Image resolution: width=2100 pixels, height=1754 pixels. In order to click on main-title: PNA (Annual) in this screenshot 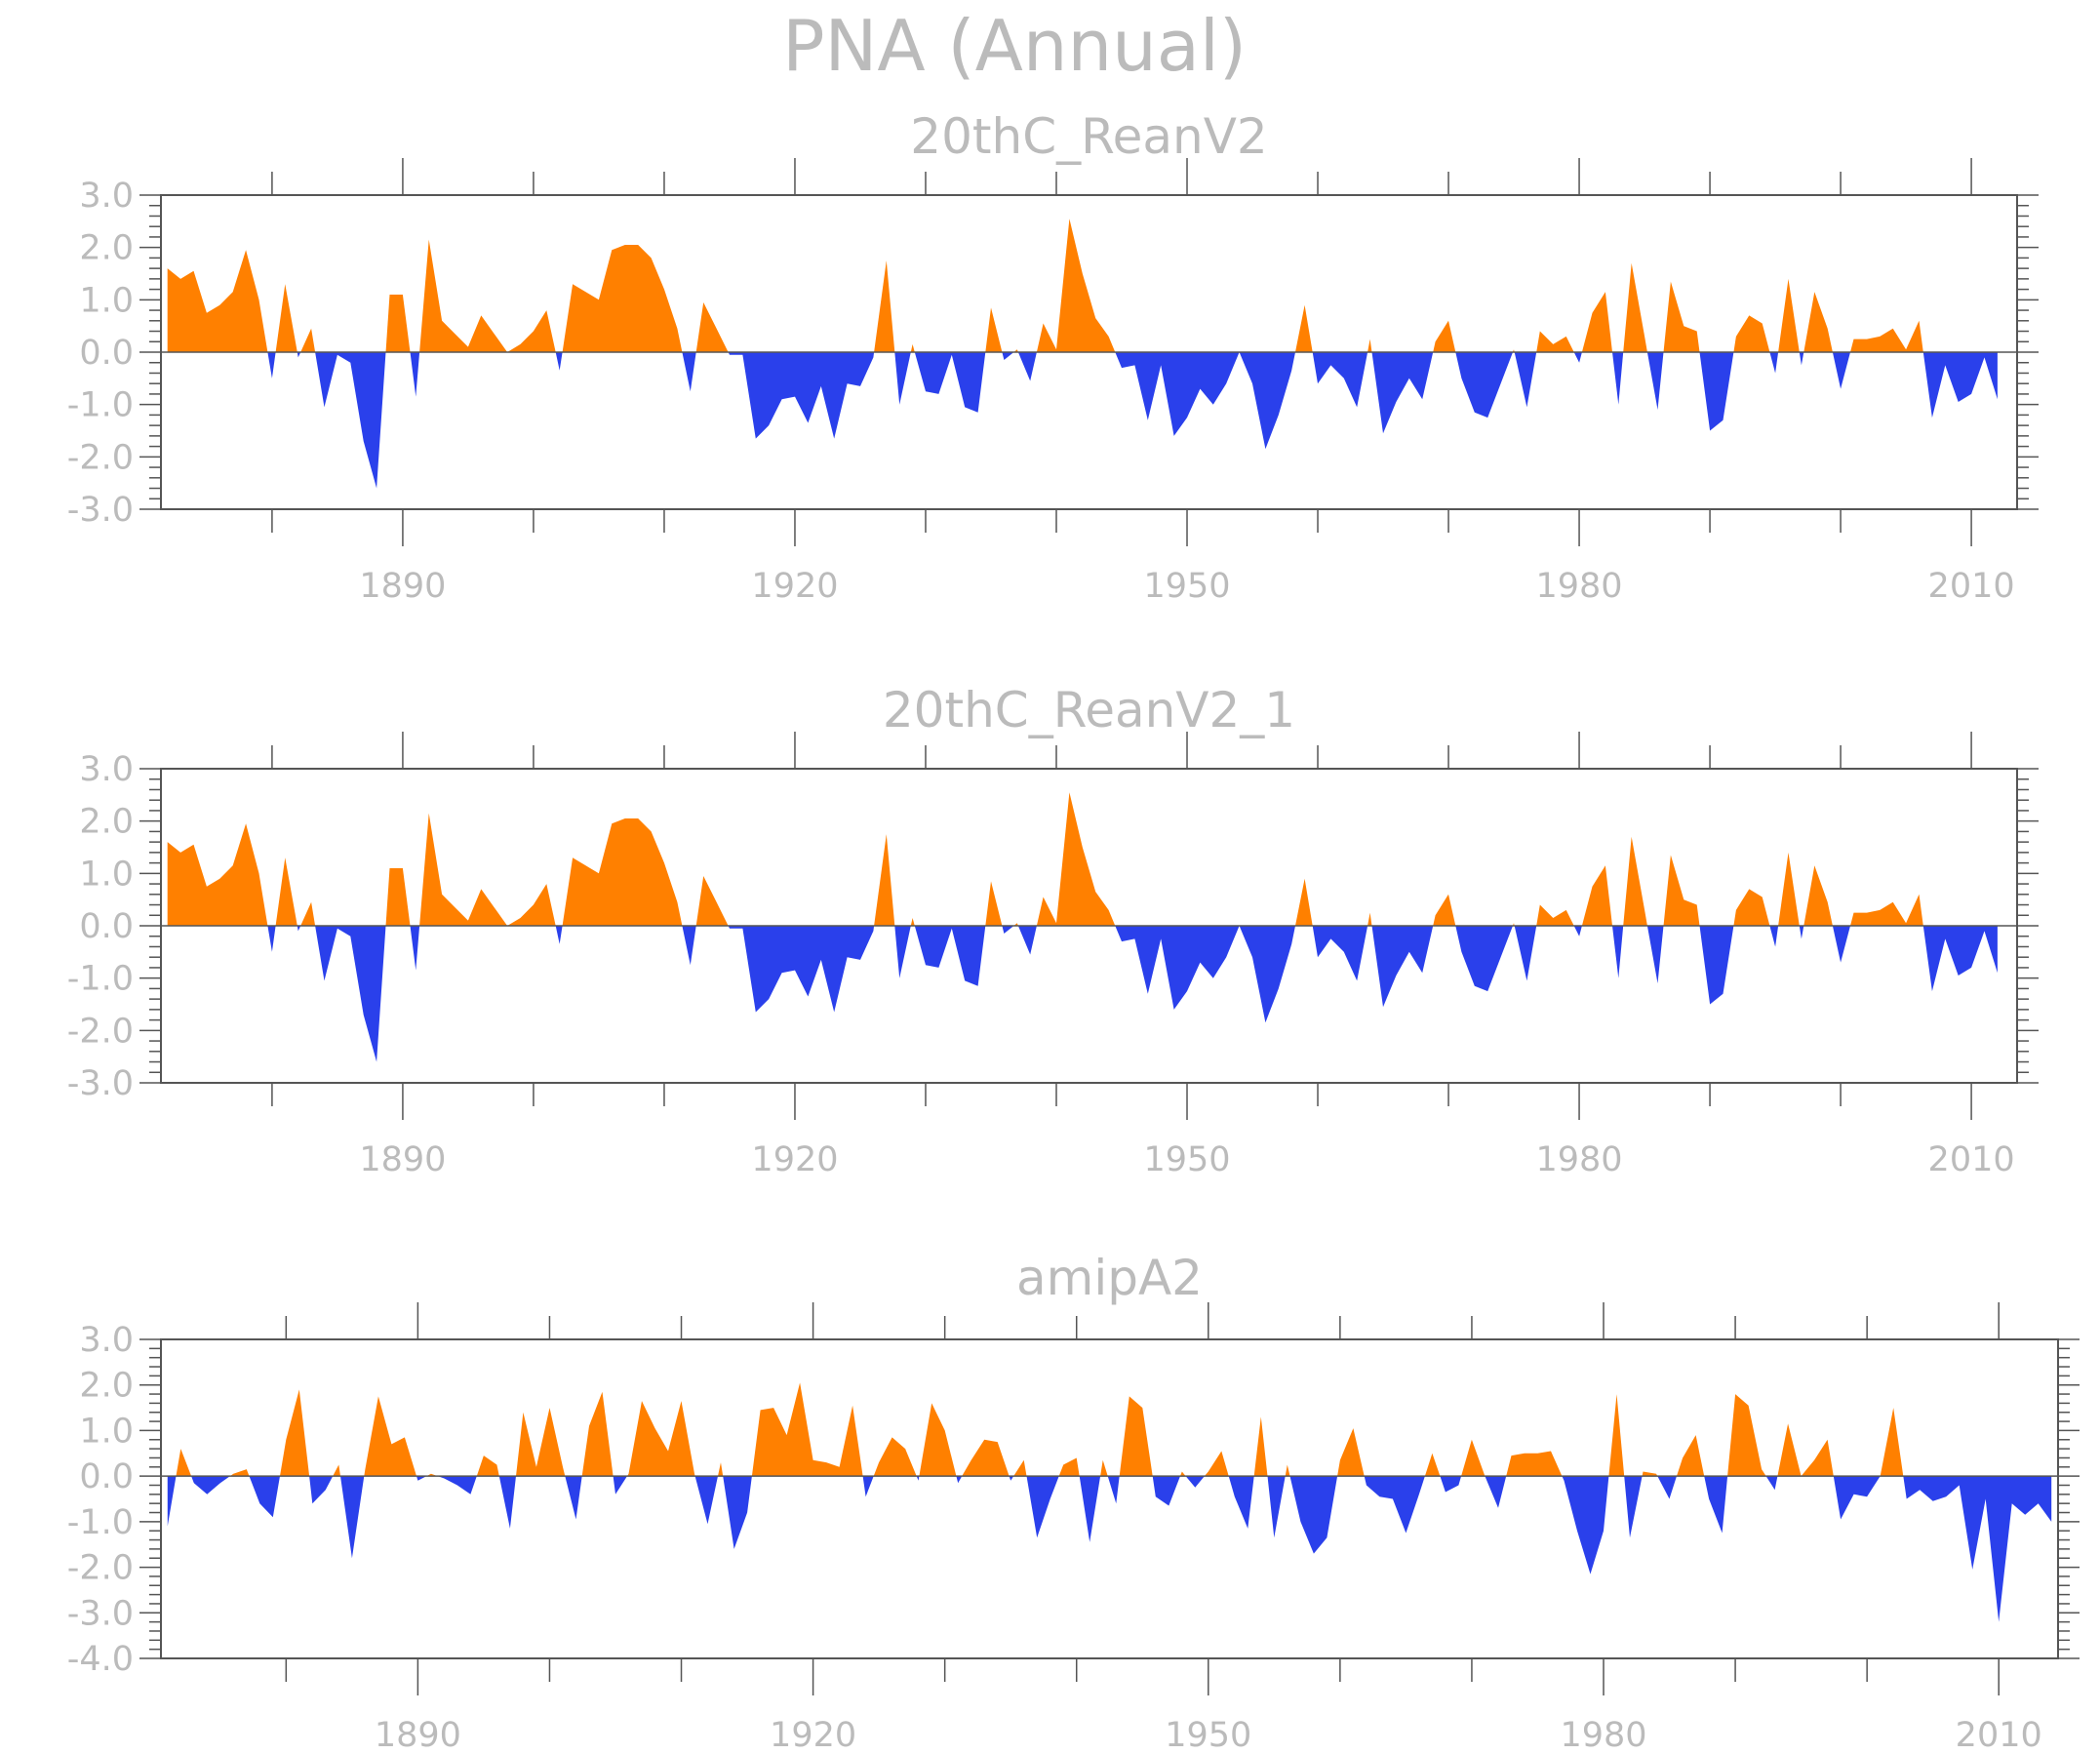, I will do `click(1014, 46)`.